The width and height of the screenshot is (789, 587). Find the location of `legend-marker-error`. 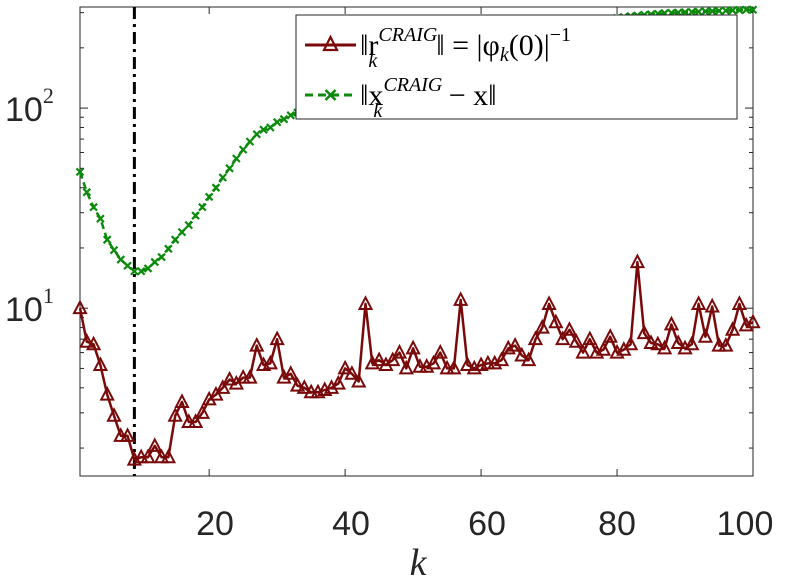

legend-marker-error is located at coordinates (330, 95).